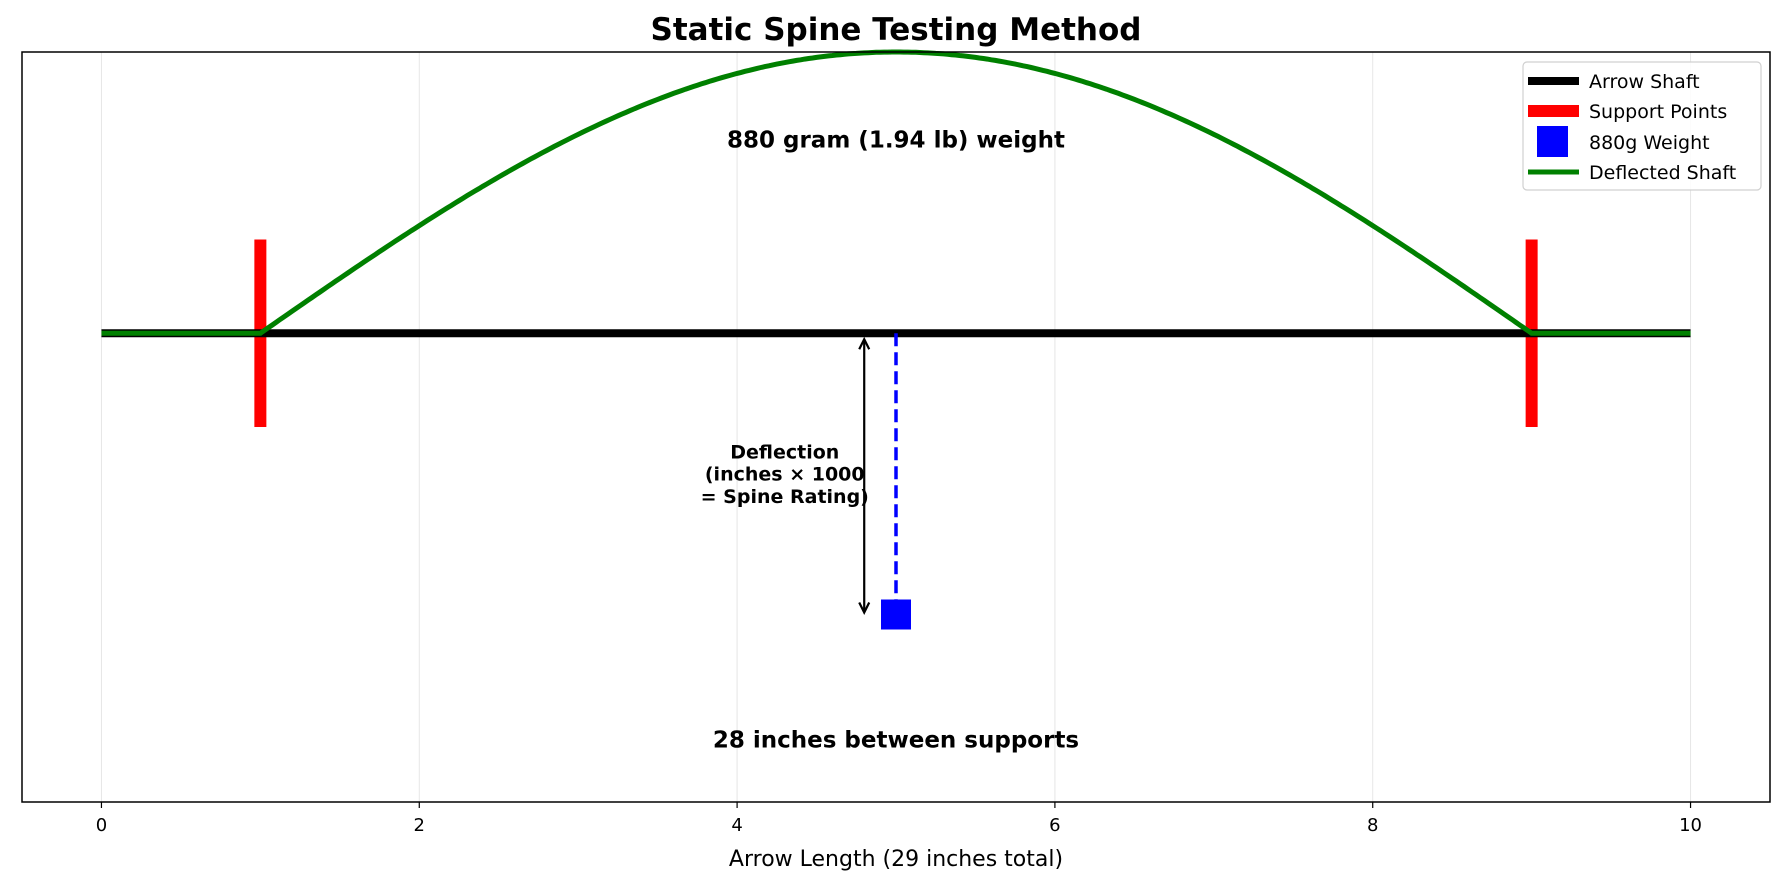 The image size is (1785, 888). I want to click on x-tick-label: 8, so click(1372, 825).